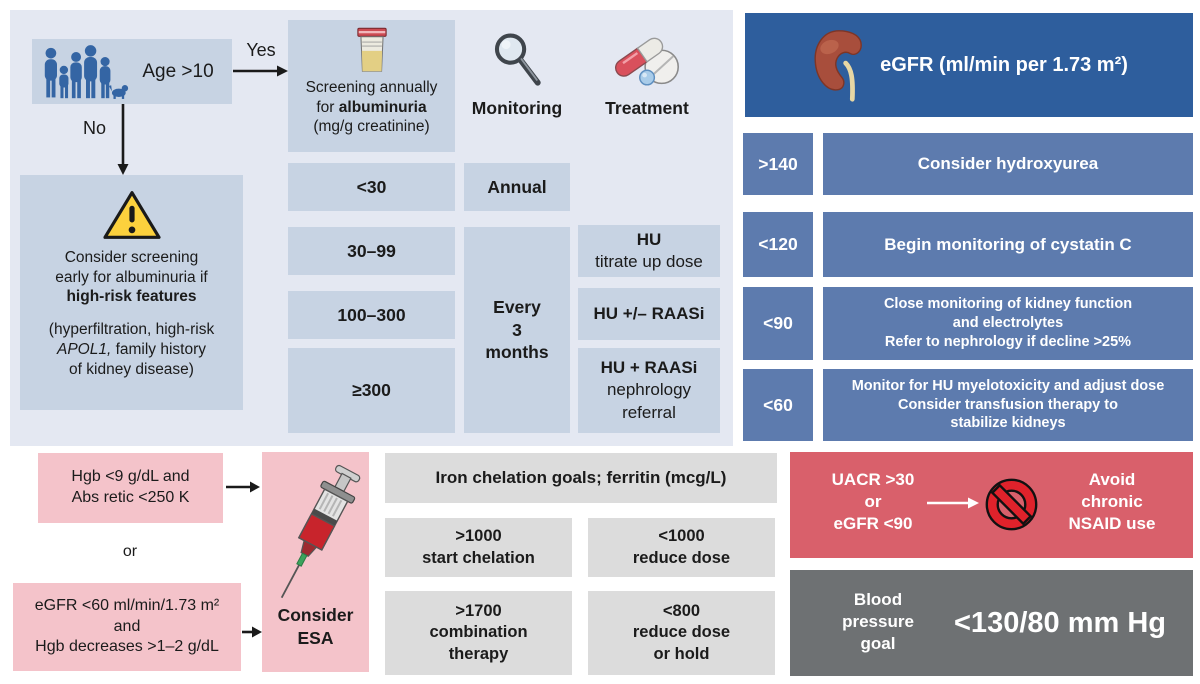 The image size is (1200, 684). Describe the element at coordinates (371, 49) in the screenshot. I see `urine-sample-icon` at that location.